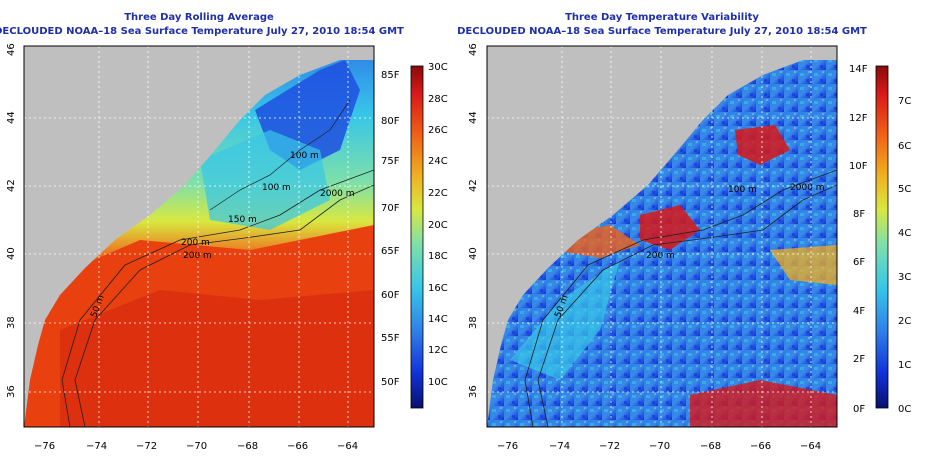  I want to click on colorbar-f-label: 14F, so click(858, 69).